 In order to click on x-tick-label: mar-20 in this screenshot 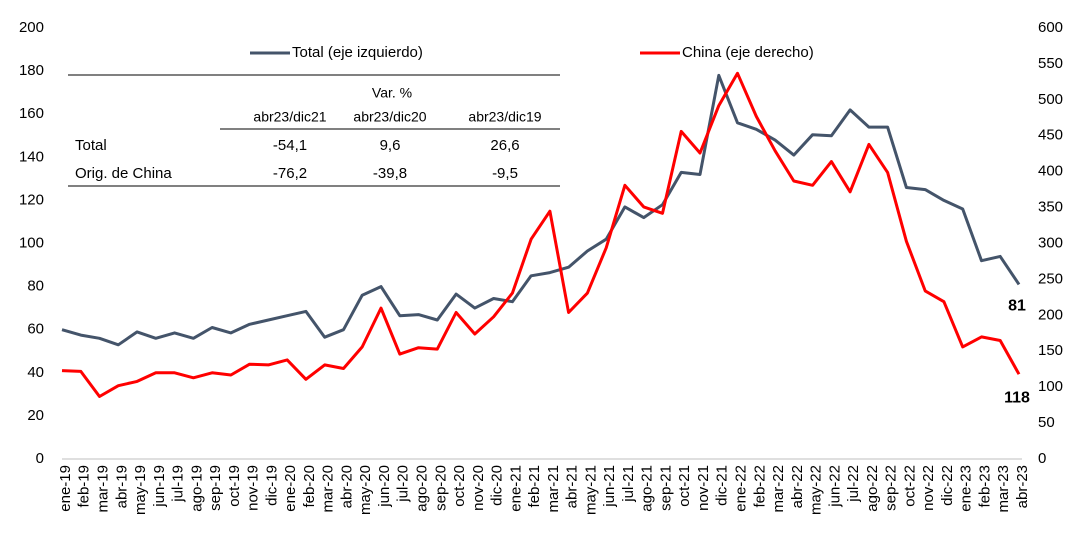, I will do `click(328, 489)`.